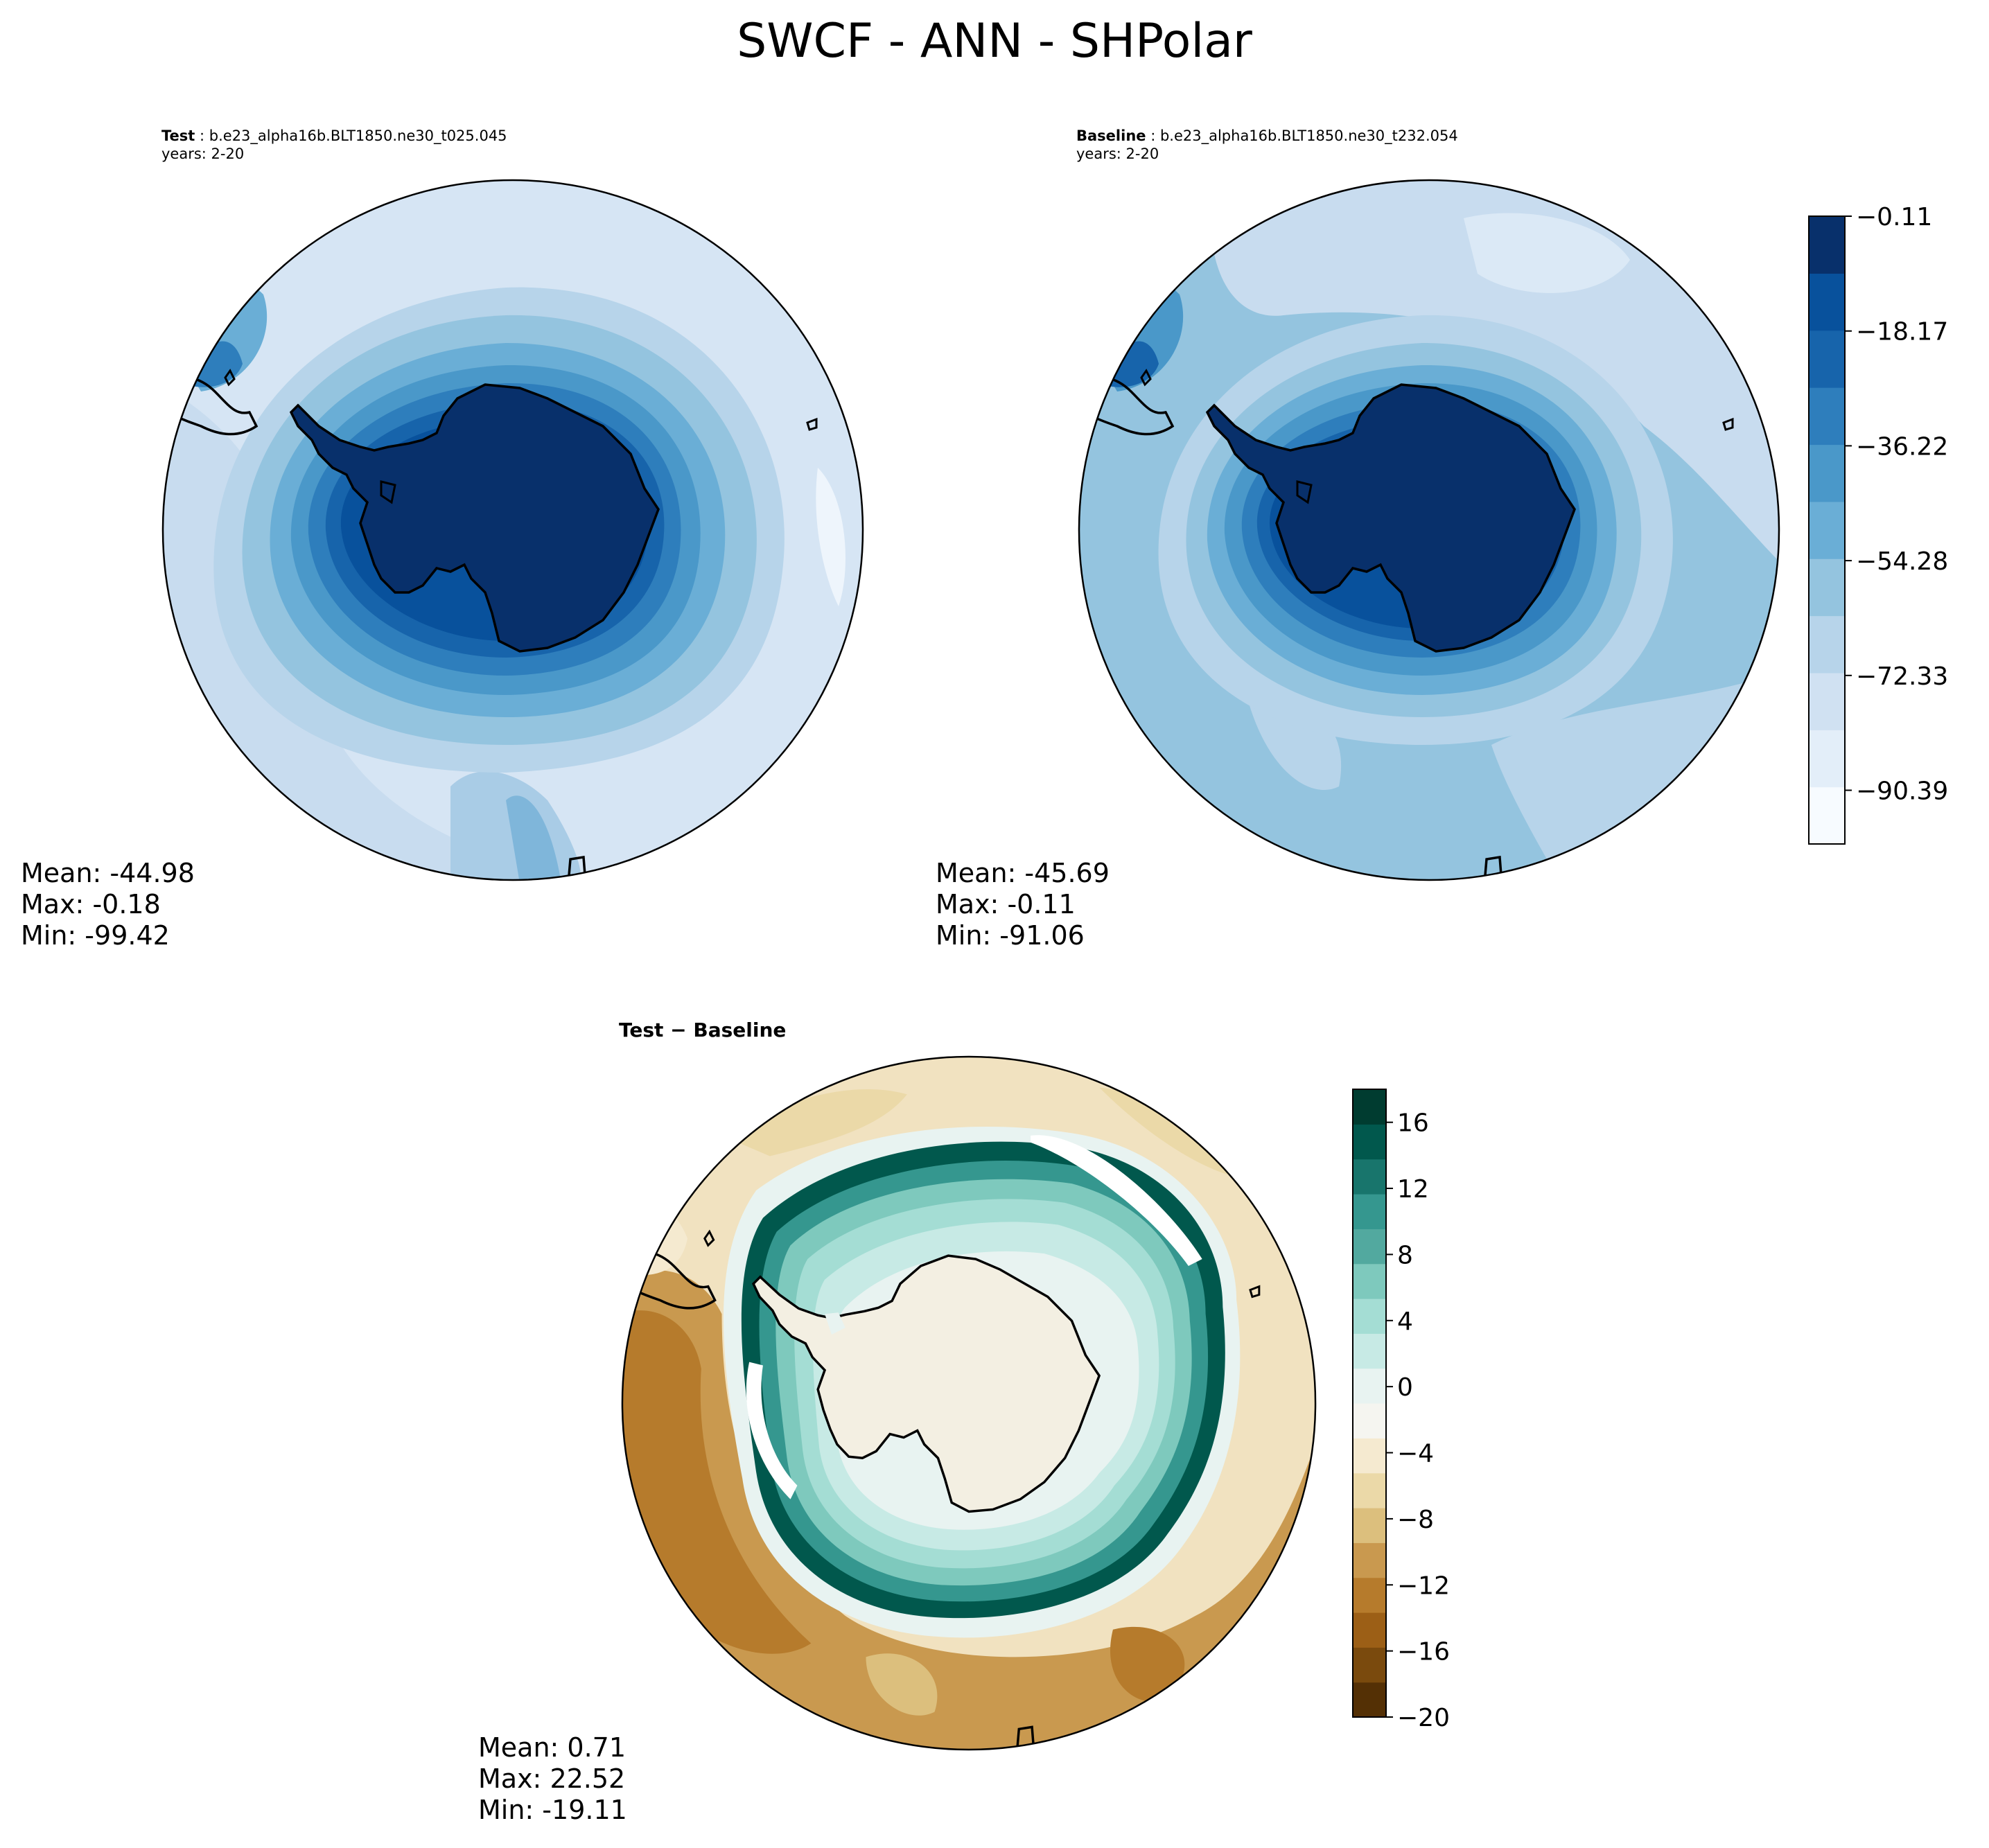  I want to click on test-stats: Mean: -44.98 Max: -0.18 Min: -99.42, so click(108, 904).